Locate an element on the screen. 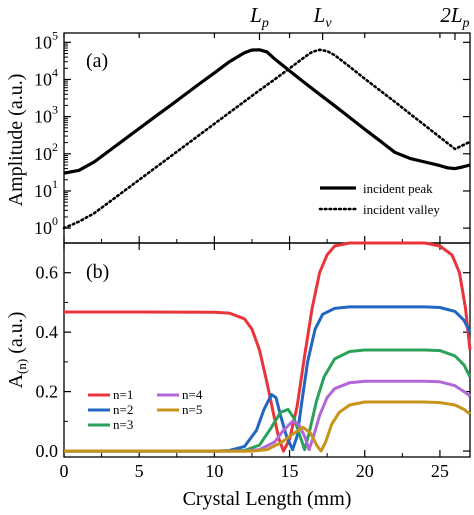  panel-a-label: (a) is located at coordinates (97, 61).